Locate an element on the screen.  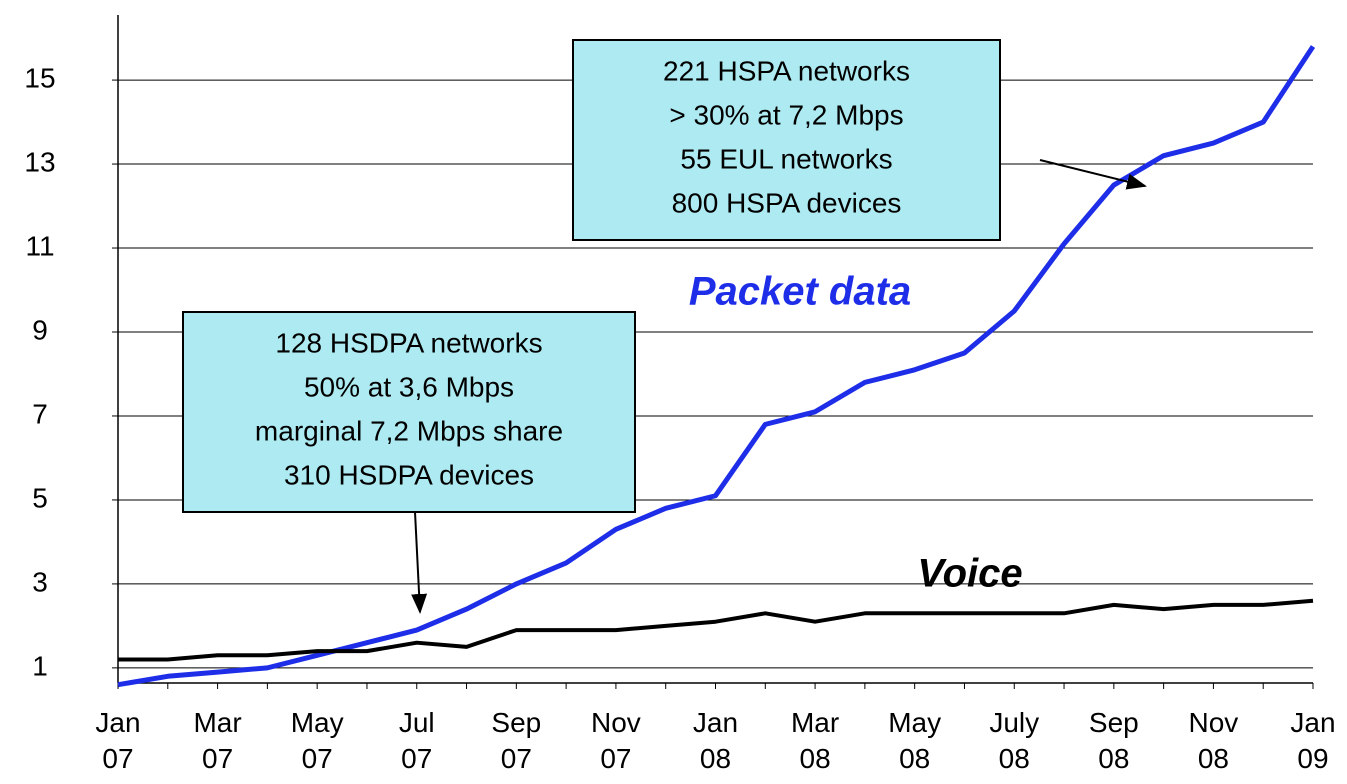
annotation-text: 128 HSDPA networks is located at coordinates (408, 342).